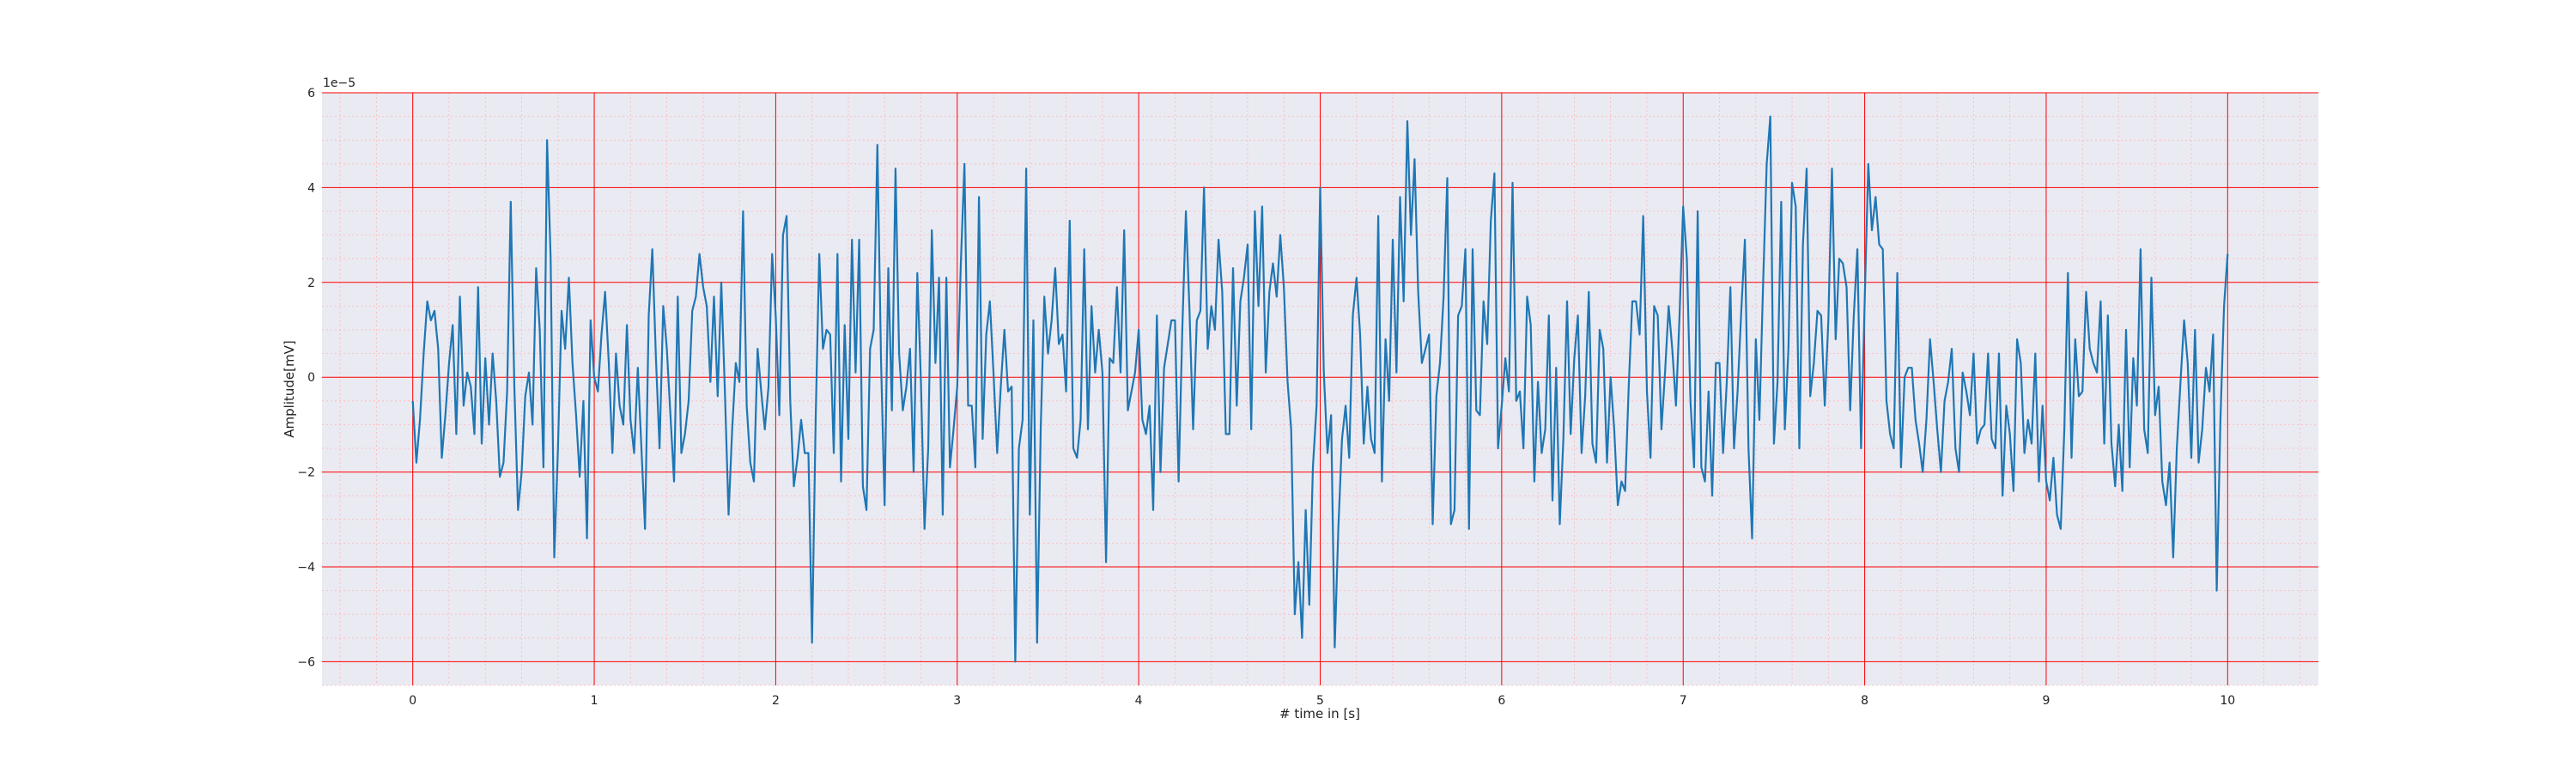 Image resolution: width=2576 pixels, height=773 pixels. What do you see at coordinates (776, 701) in the screenshot?
I see `x-tick-label: 2` at bounding box center [776, 701].